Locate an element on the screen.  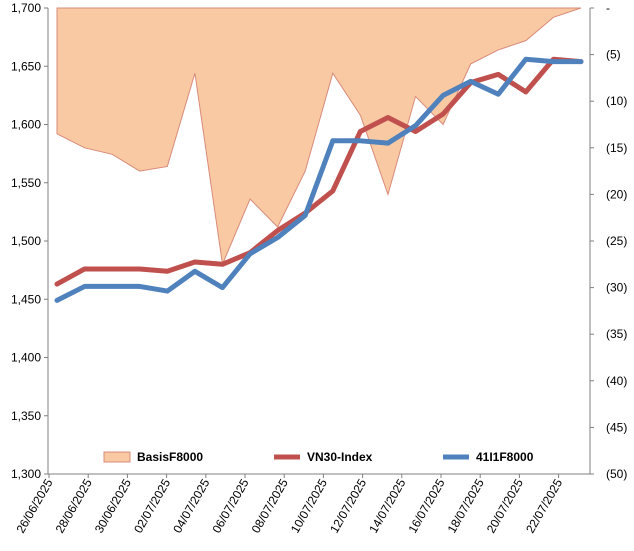
left-tick-label: 1,400 is located at coordinates (26, 358).